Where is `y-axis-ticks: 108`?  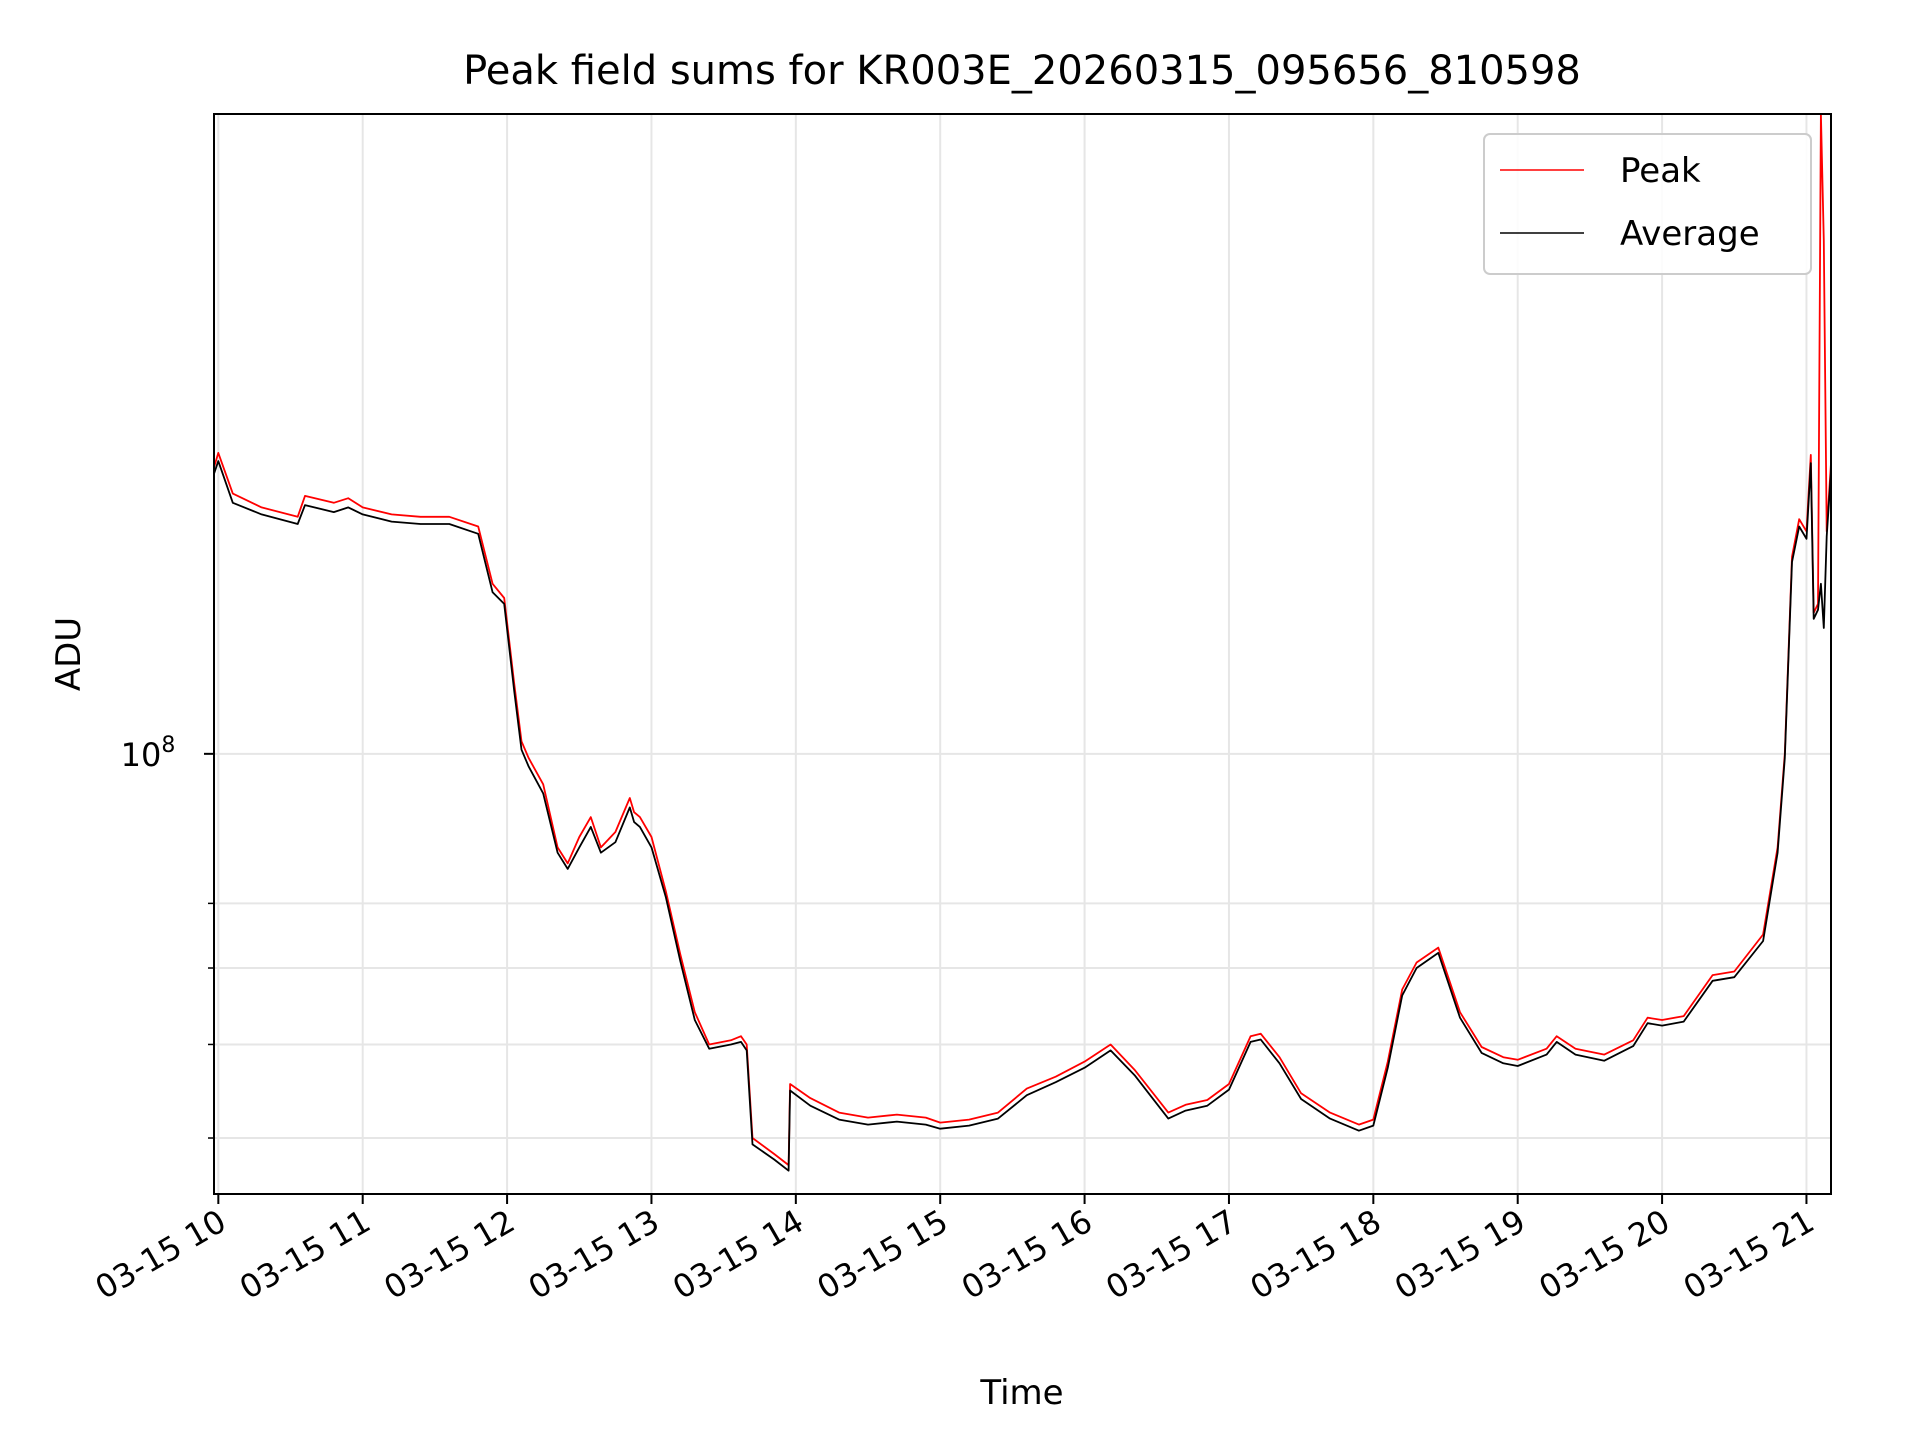
y-axis-ticks: 108 is located at coordinates (167, 936).